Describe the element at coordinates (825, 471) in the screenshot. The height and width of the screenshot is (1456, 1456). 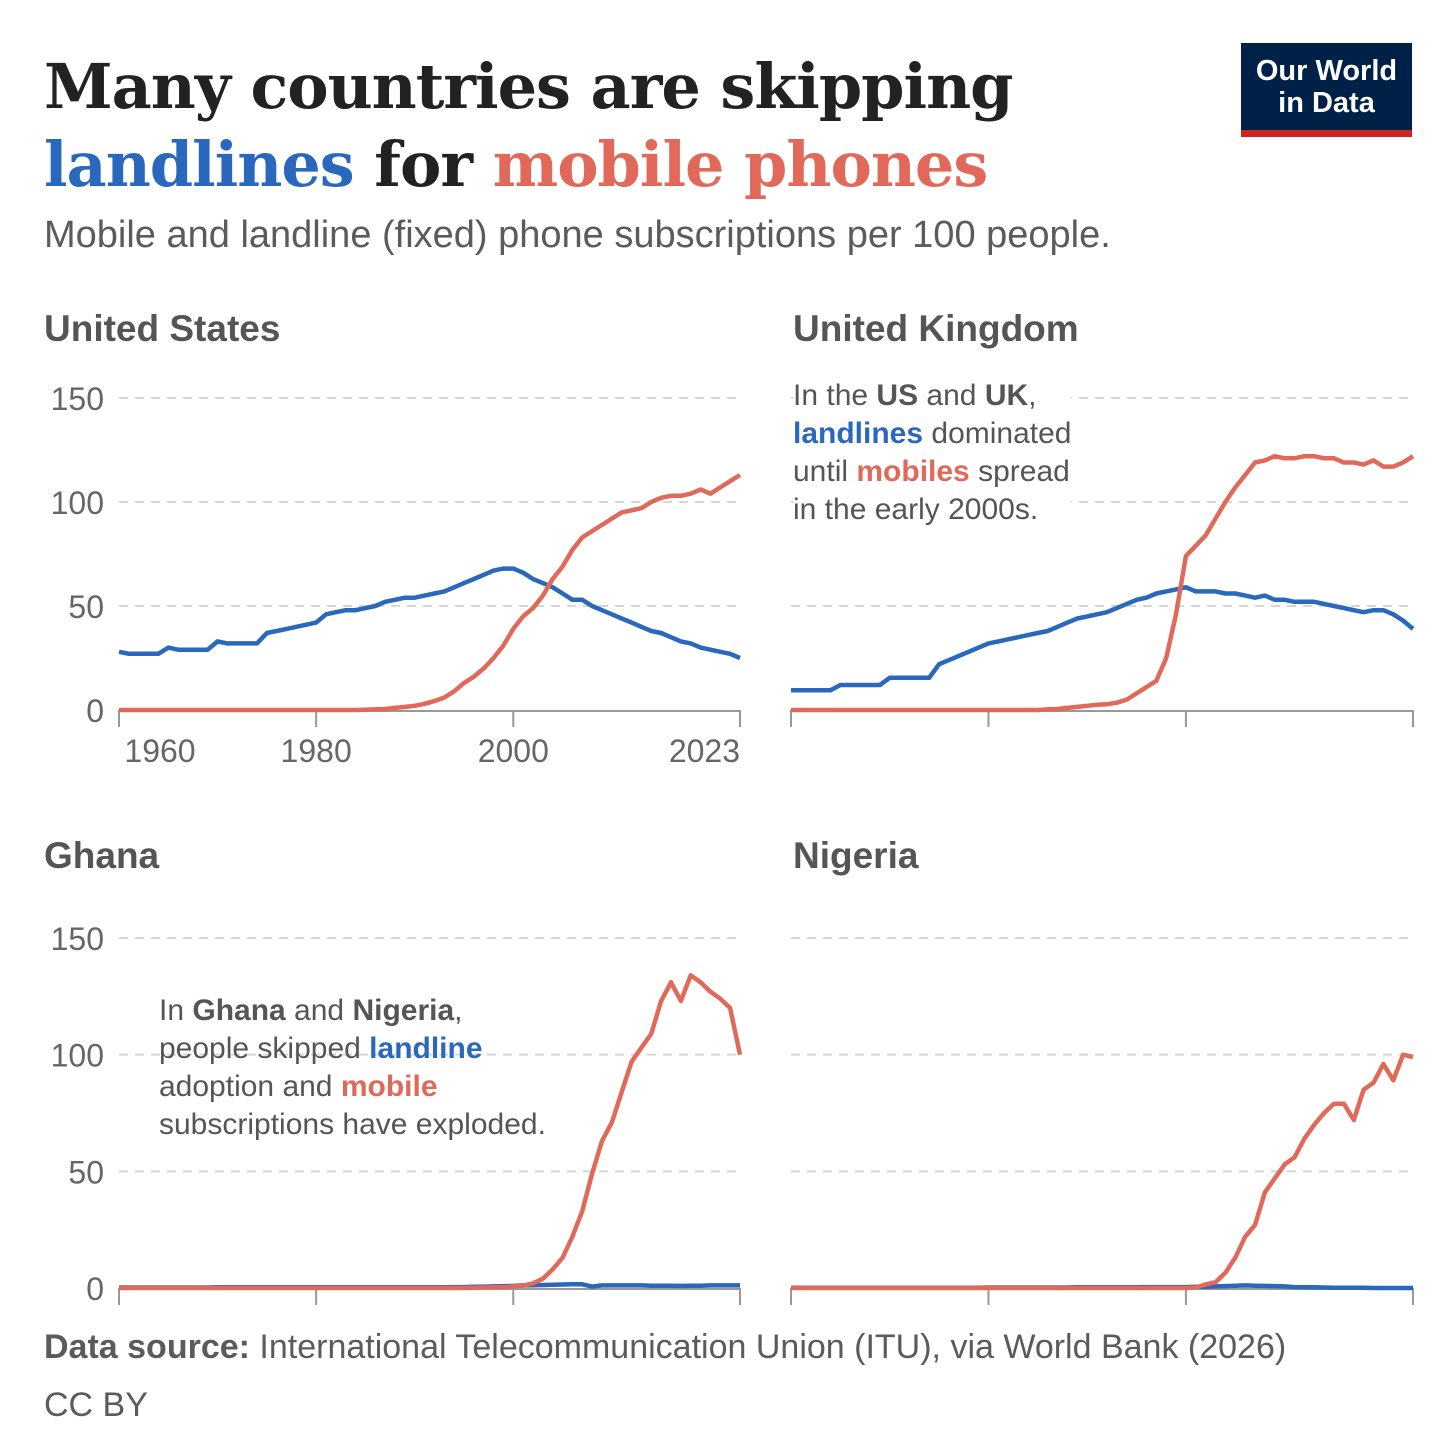
I see `annotation-segment: until` at that location.